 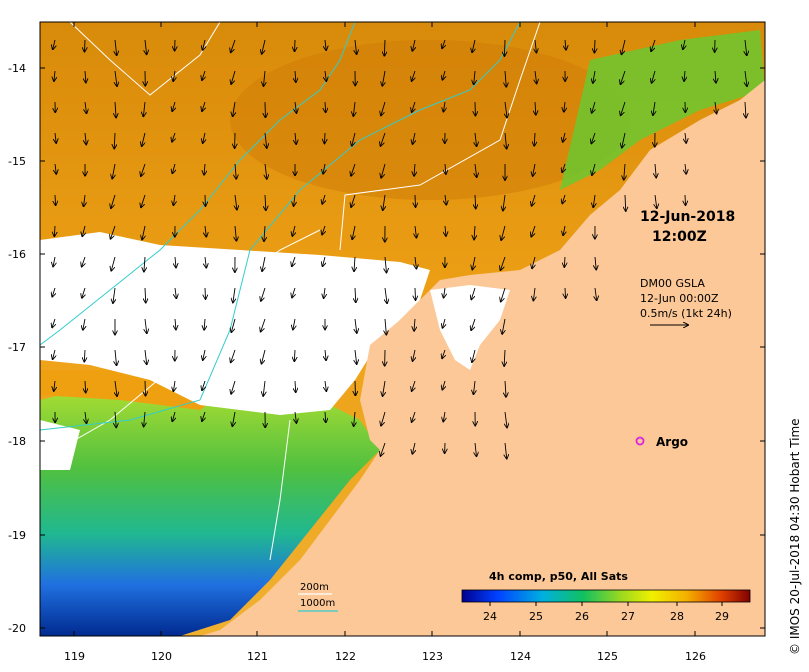 I want to click on contour-200-east, so click(x=440, y=136).